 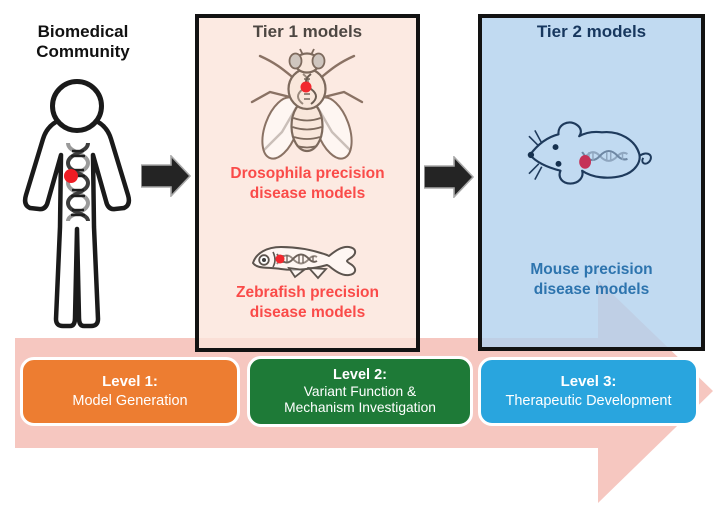 What do you see at coordinates (591, 31) in the screenshot?
I see `tier2-title: Tier 2 models` at bounding box center [591, 31].